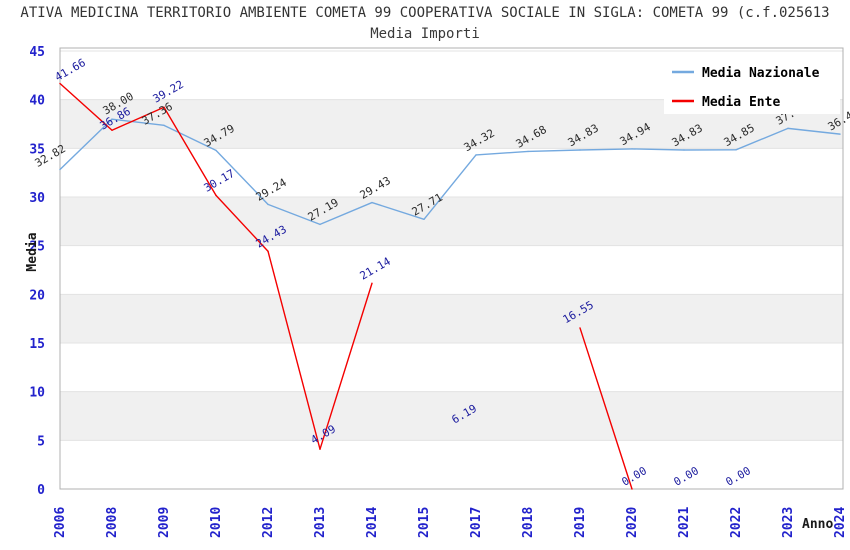 The width and height of the screenshot is (850, 550). What do you see at coordinates (761, 73) in the screenshot?
I see `legend-label-media-nazionale: Media Nazionale` at bounding box center [761, 73].